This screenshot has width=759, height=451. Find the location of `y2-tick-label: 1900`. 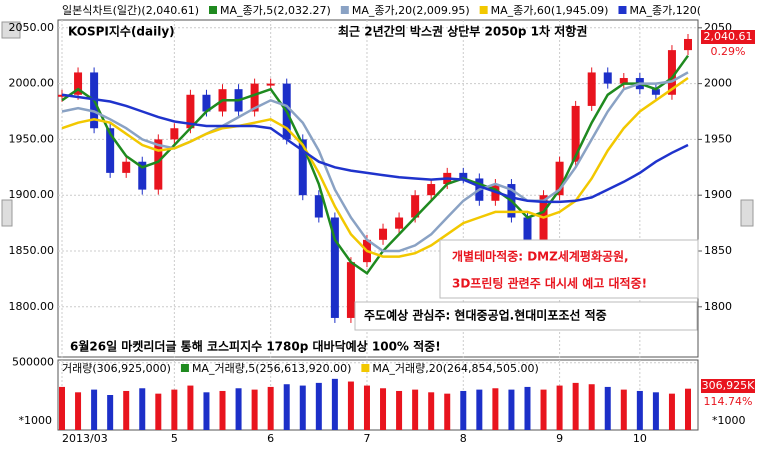

y2-tick-label: 1900 is located at coordinates (718, 194).